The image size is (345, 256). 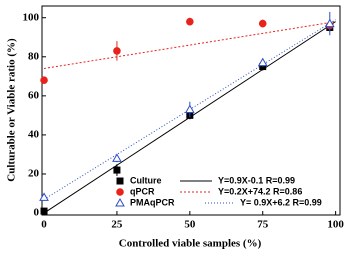 I want to click on legend-label: qPCR, so click(x=142, y=191).